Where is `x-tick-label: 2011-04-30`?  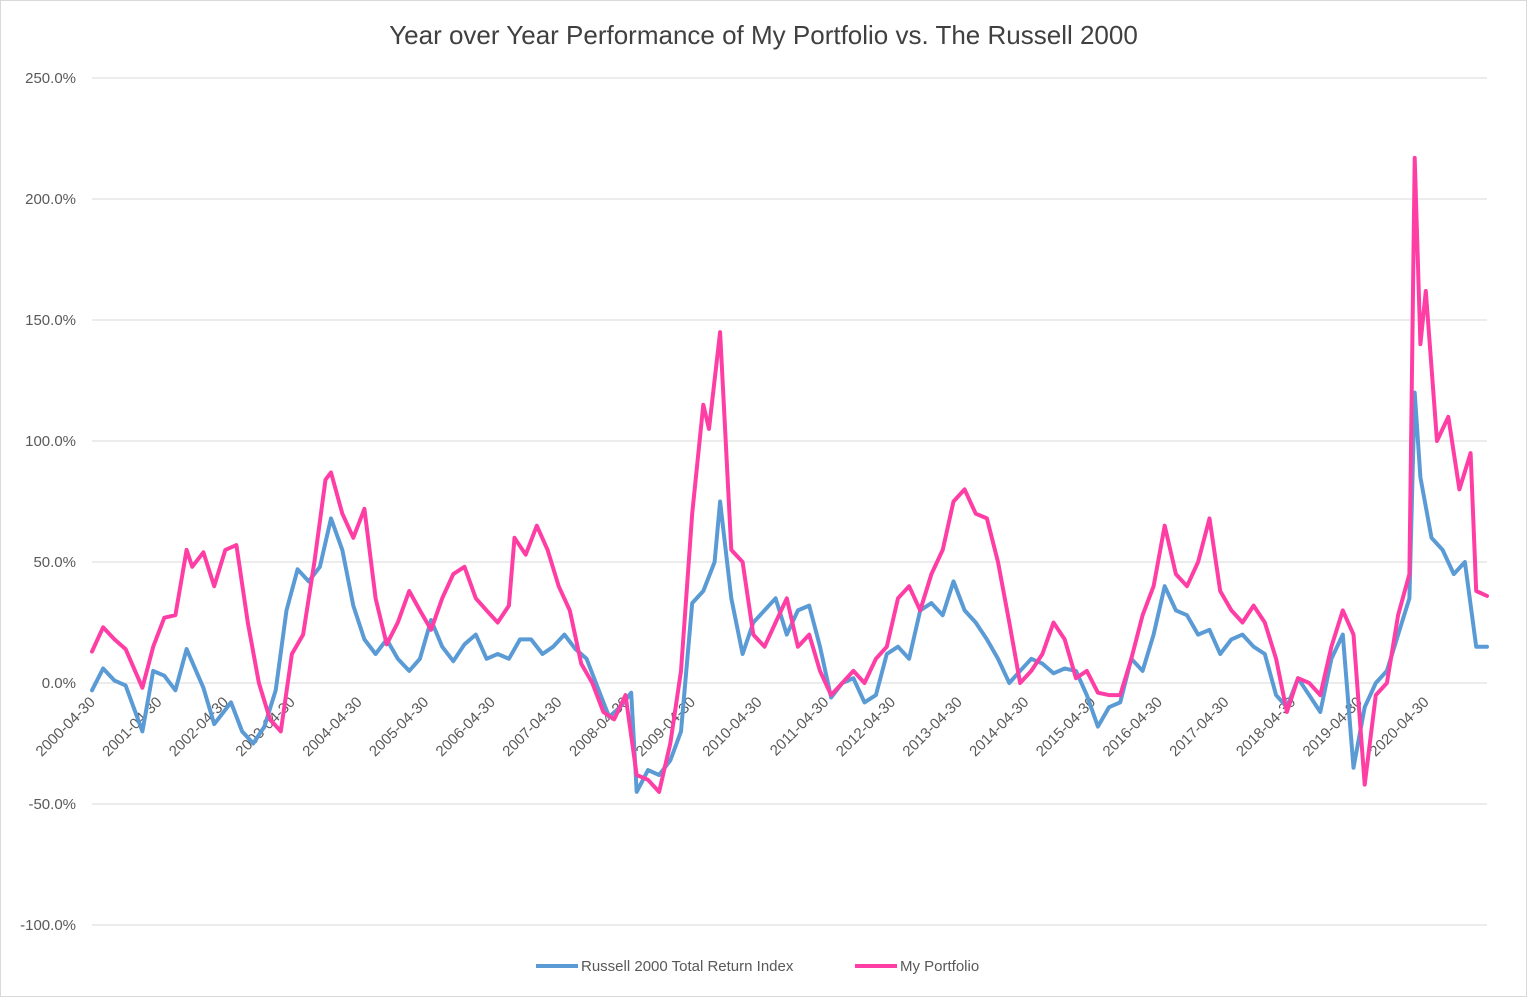 x-tick-label: 2011-04-30 is located at coordinates (799, 726).